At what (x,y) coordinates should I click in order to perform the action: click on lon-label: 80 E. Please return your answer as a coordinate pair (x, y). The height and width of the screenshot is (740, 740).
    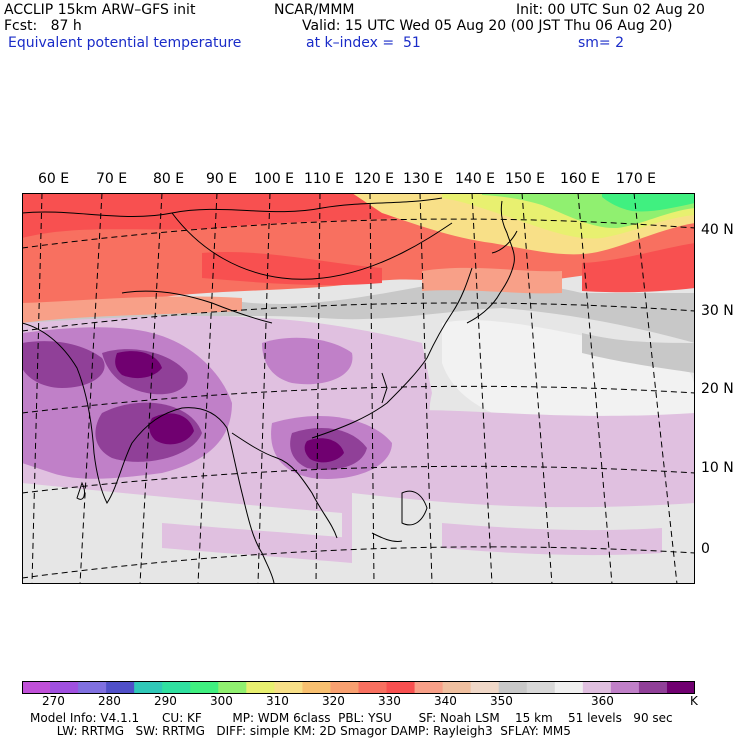
    Looking at the image, I should click on (169, 179).